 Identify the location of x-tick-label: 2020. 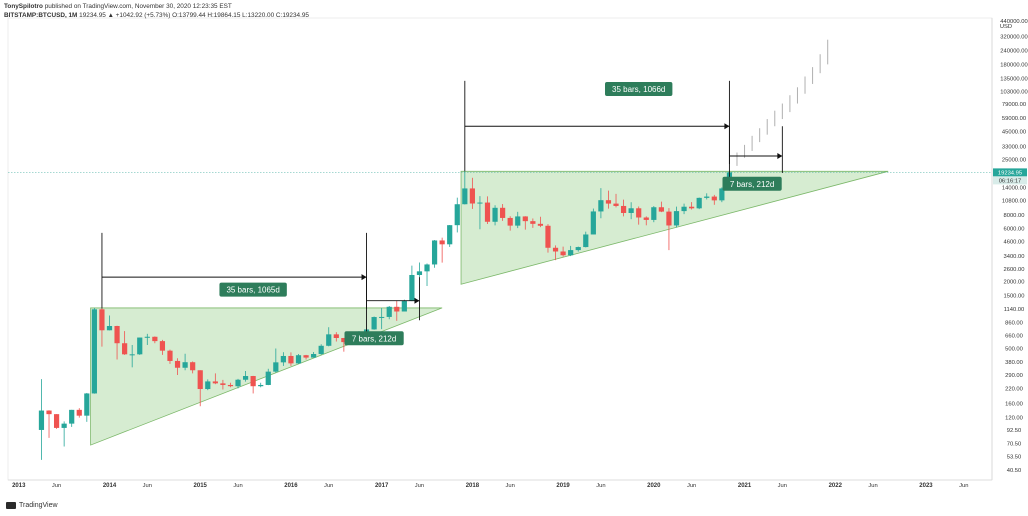
(654, 486).